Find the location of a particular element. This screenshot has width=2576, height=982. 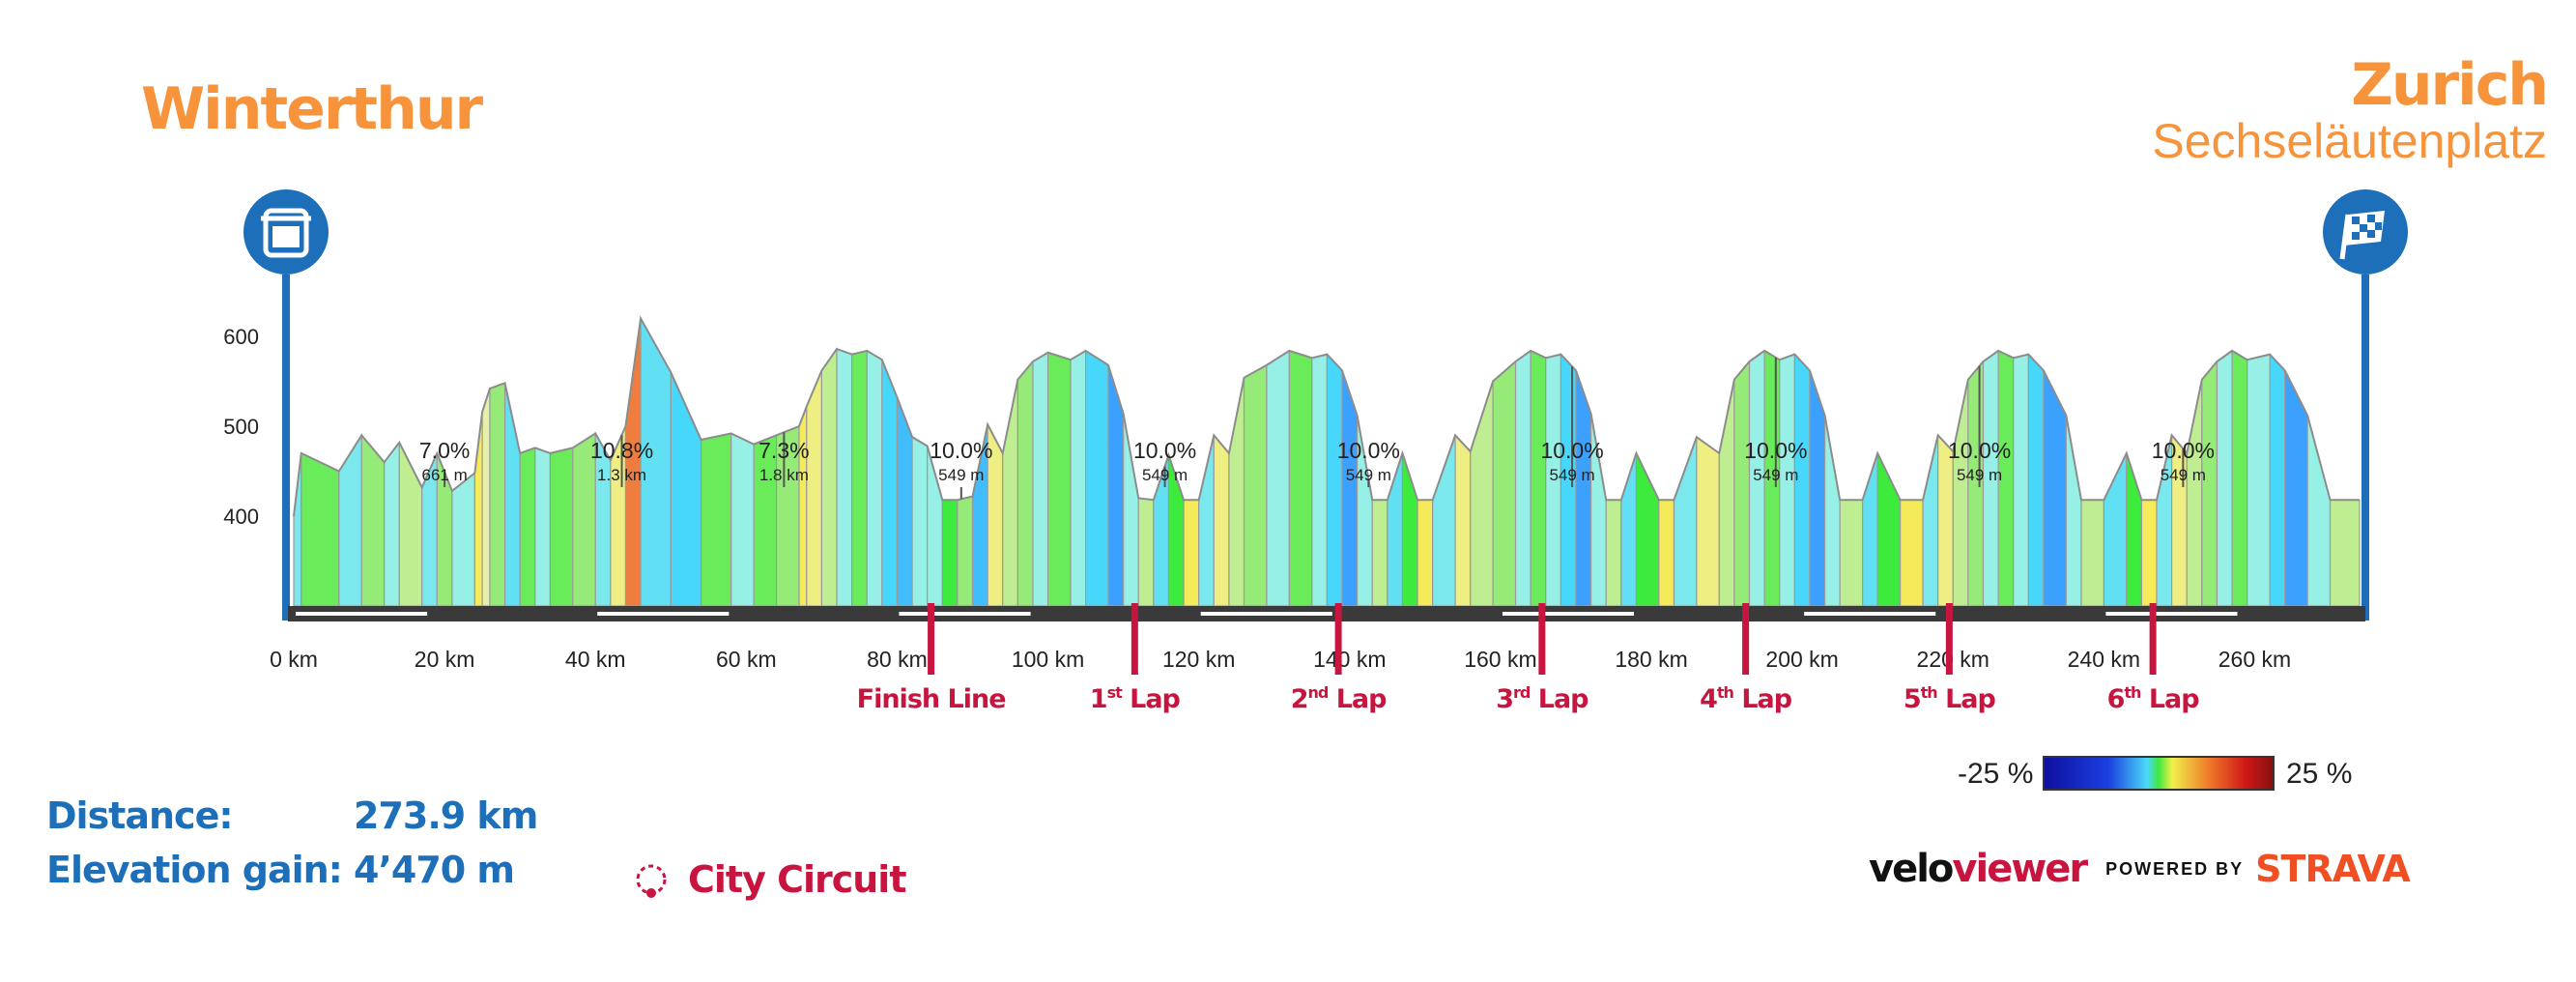

city-circuit-legend: City Circuit is located at coordinates (769, 879).